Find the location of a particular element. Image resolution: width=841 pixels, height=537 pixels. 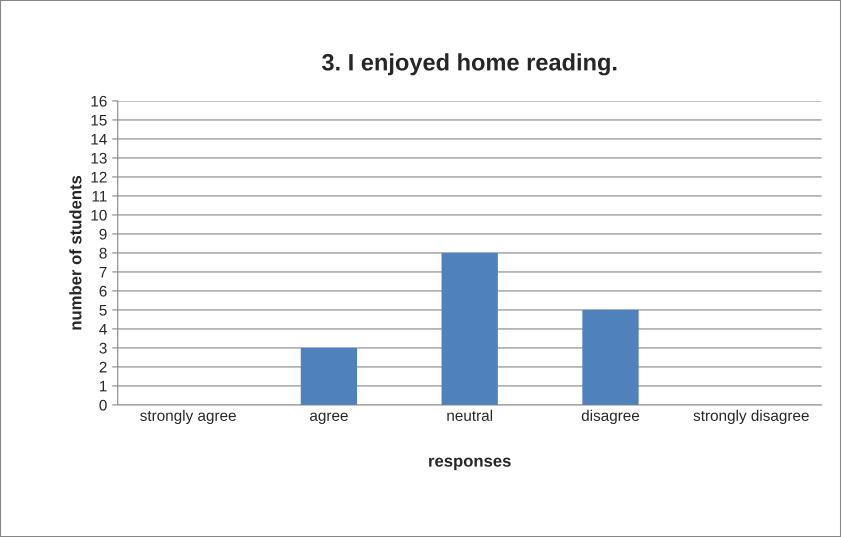

x-tick-label: disagree is located at coordinates (611, 417).